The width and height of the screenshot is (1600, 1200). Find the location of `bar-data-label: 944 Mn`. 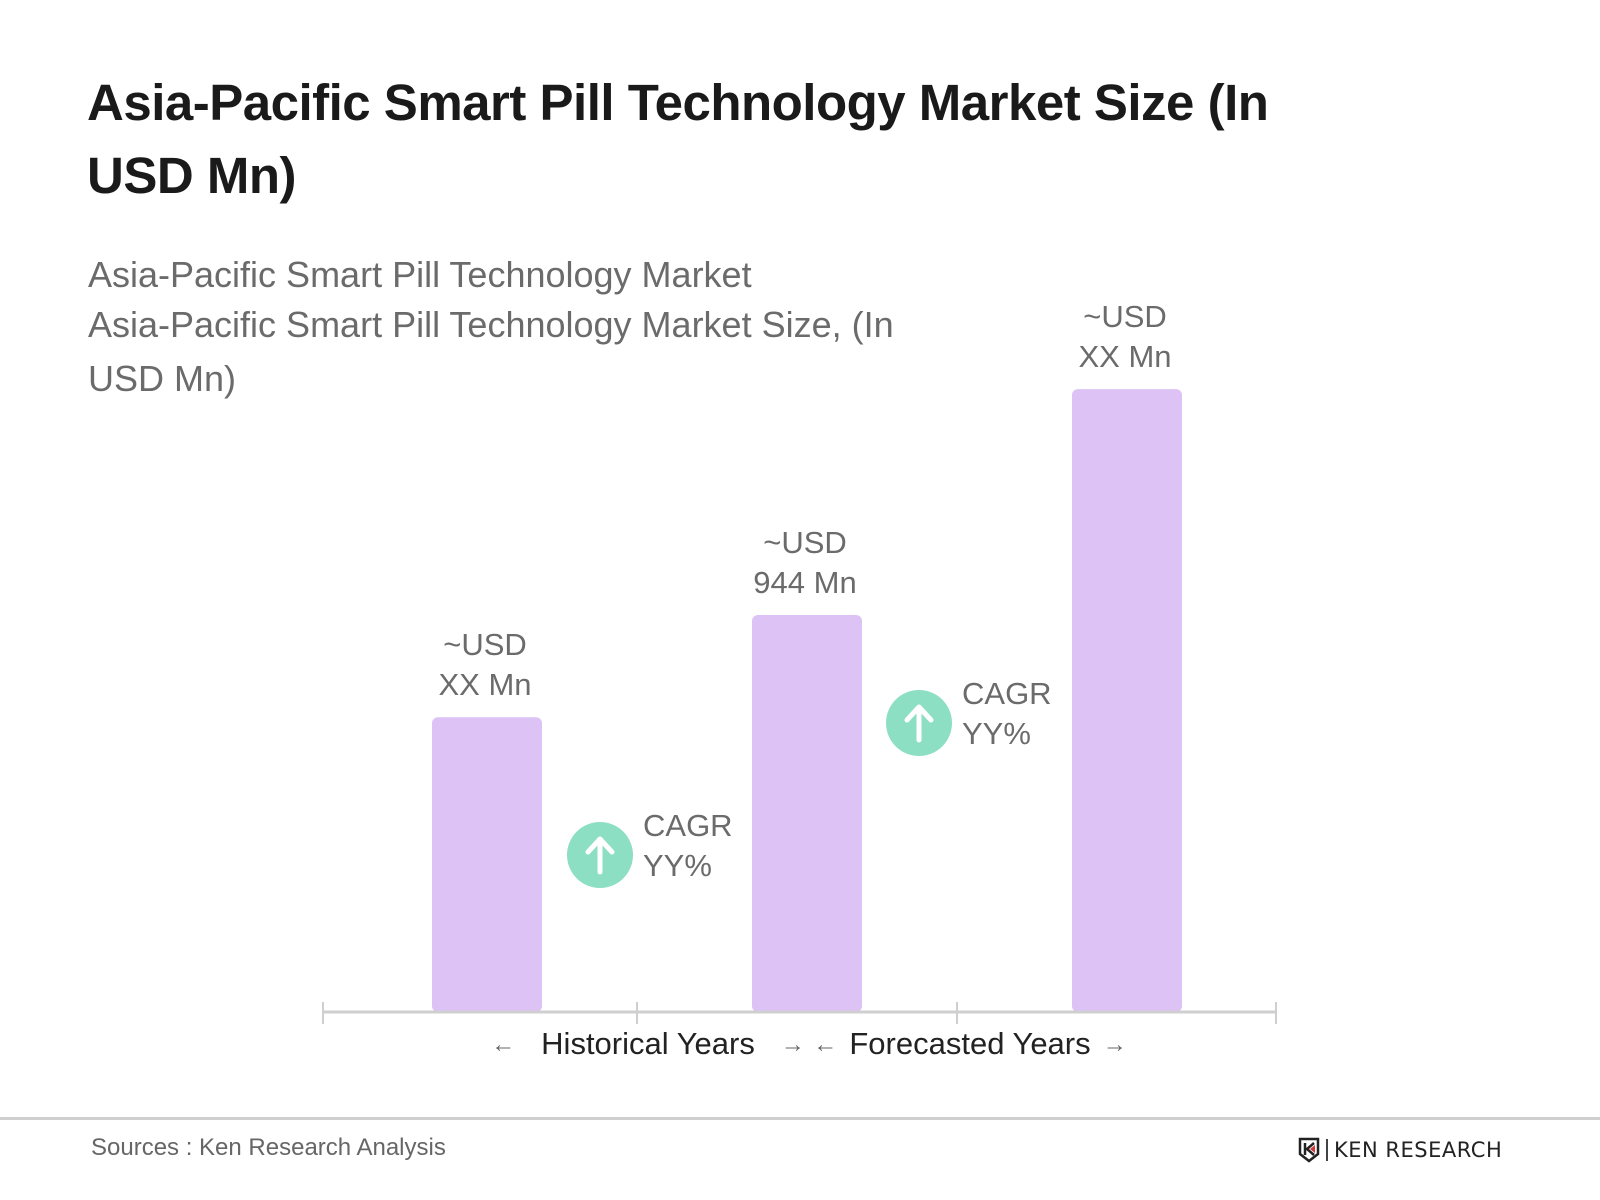

bar-data-label: 944 Mn is located at coordinates (804, 582).